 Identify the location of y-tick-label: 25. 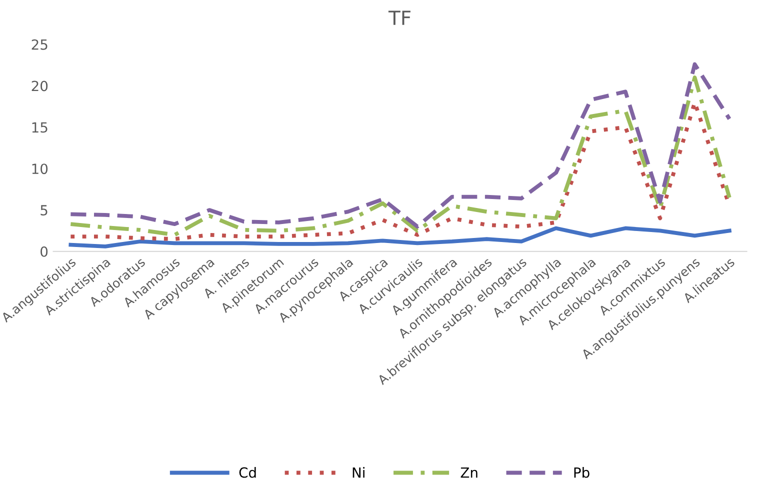
(40, 44).